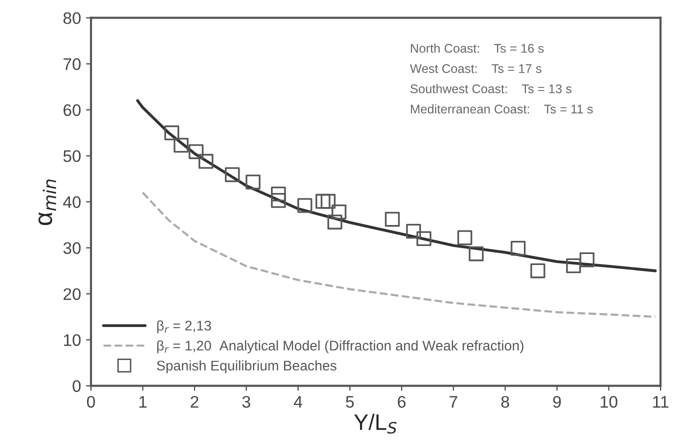 The image size is (674, 446). I want to click on x-tick-label: 5, so click(350, 402).